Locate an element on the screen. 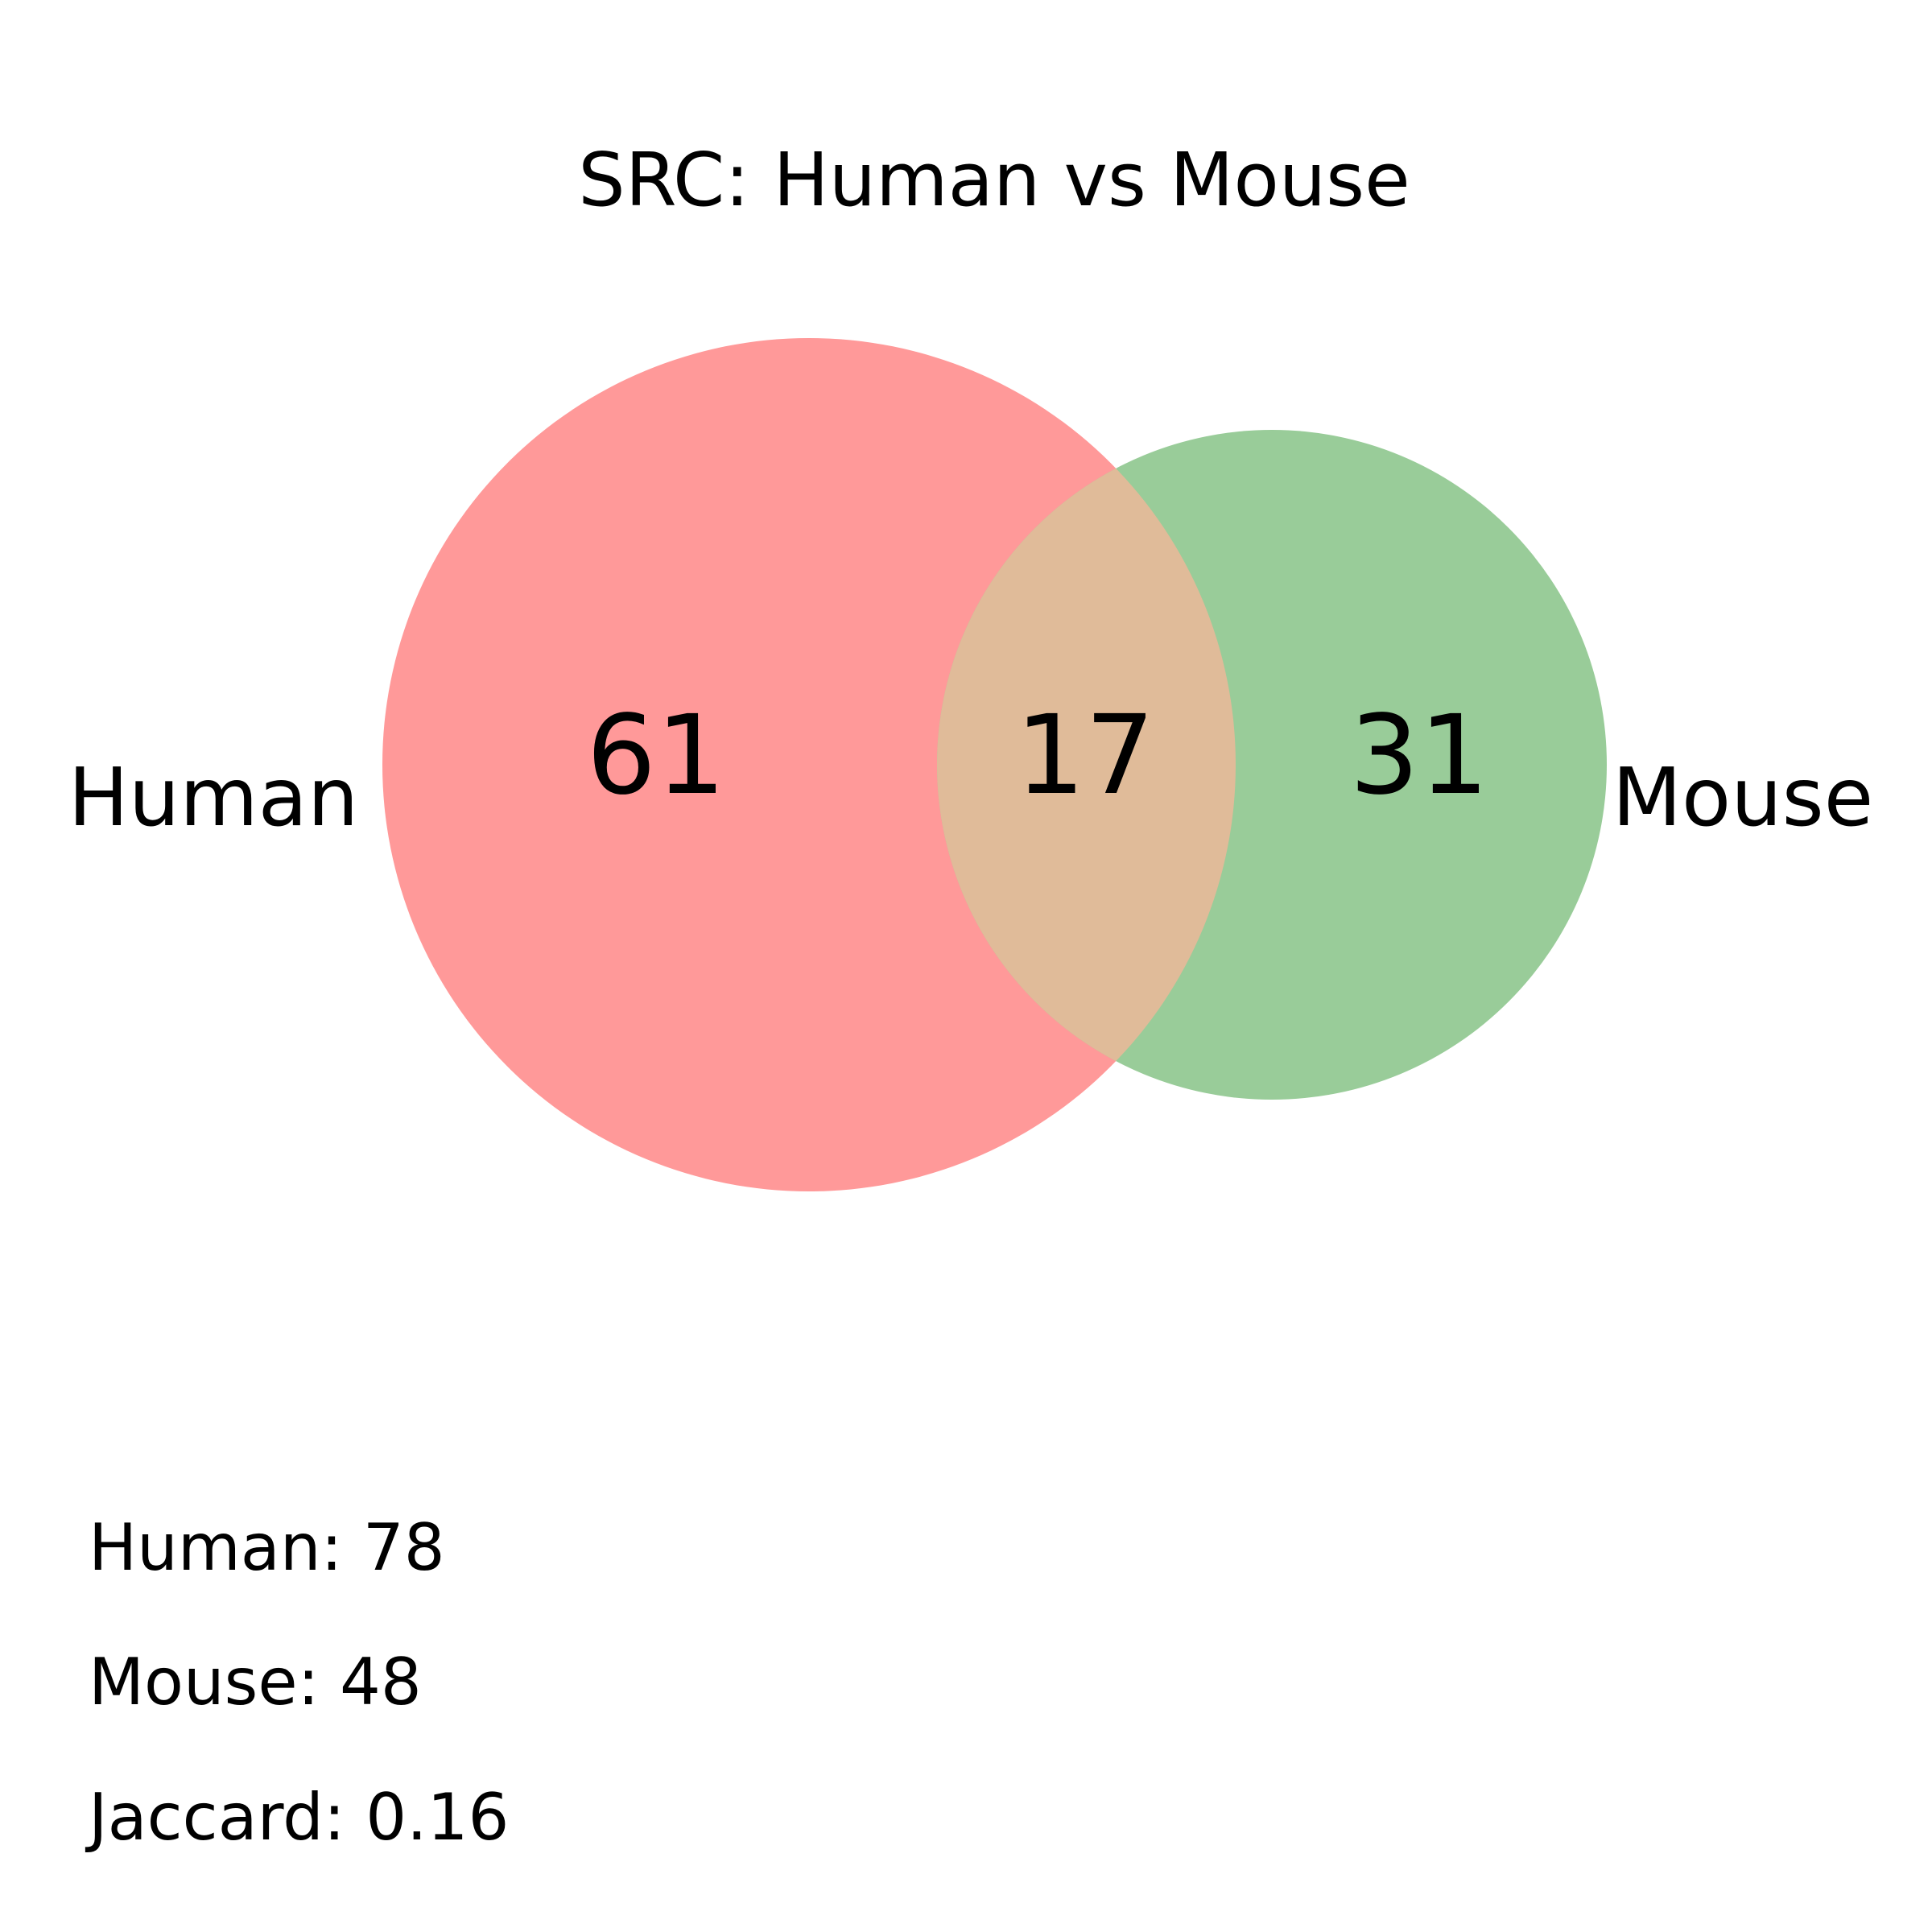 This screenshot has width=1932, height=1932. chart-title: SRC: Human vs Mouse is located at coordinates (994, 180).